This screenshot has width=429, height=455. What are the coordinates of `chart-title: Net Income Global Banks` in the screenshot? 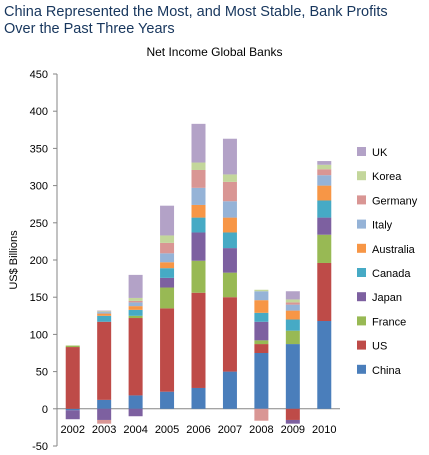 It's located at (214, 52).